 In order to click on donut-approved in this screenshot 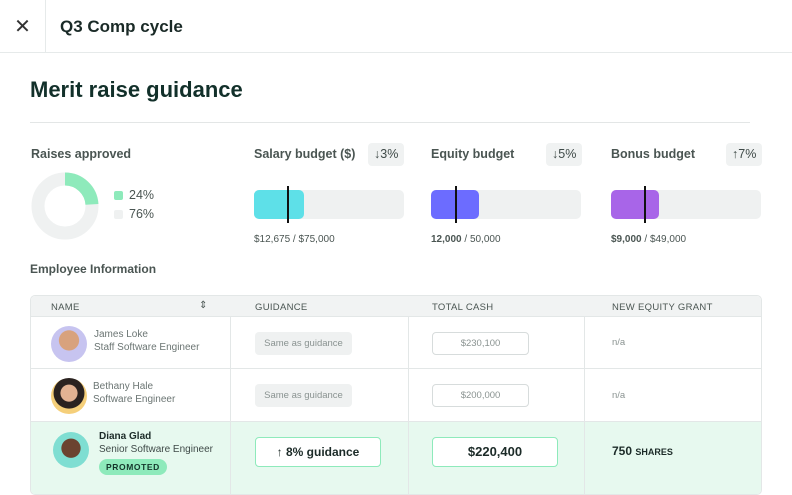, I will do `click(65, 206)`.